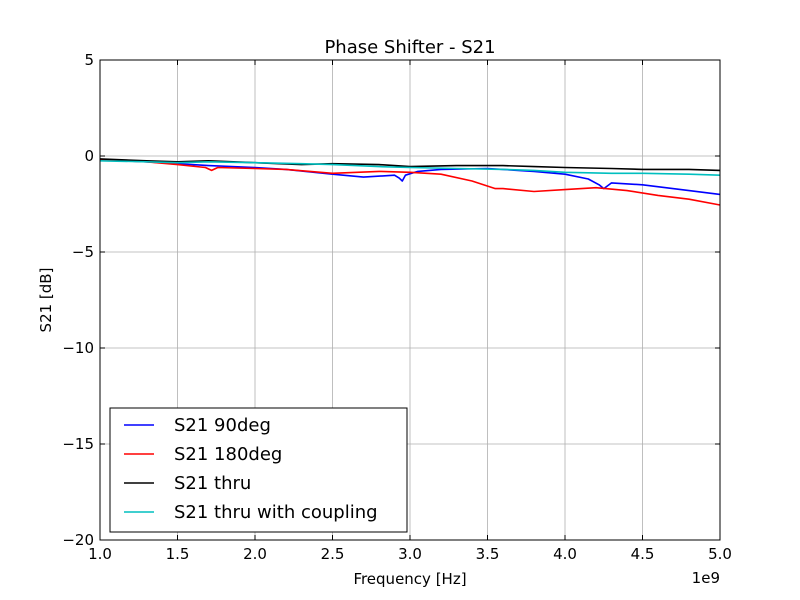 The width and height of the screenshot is (800, 600). I want to click on y-tick-label: −20, so click(78, 540).